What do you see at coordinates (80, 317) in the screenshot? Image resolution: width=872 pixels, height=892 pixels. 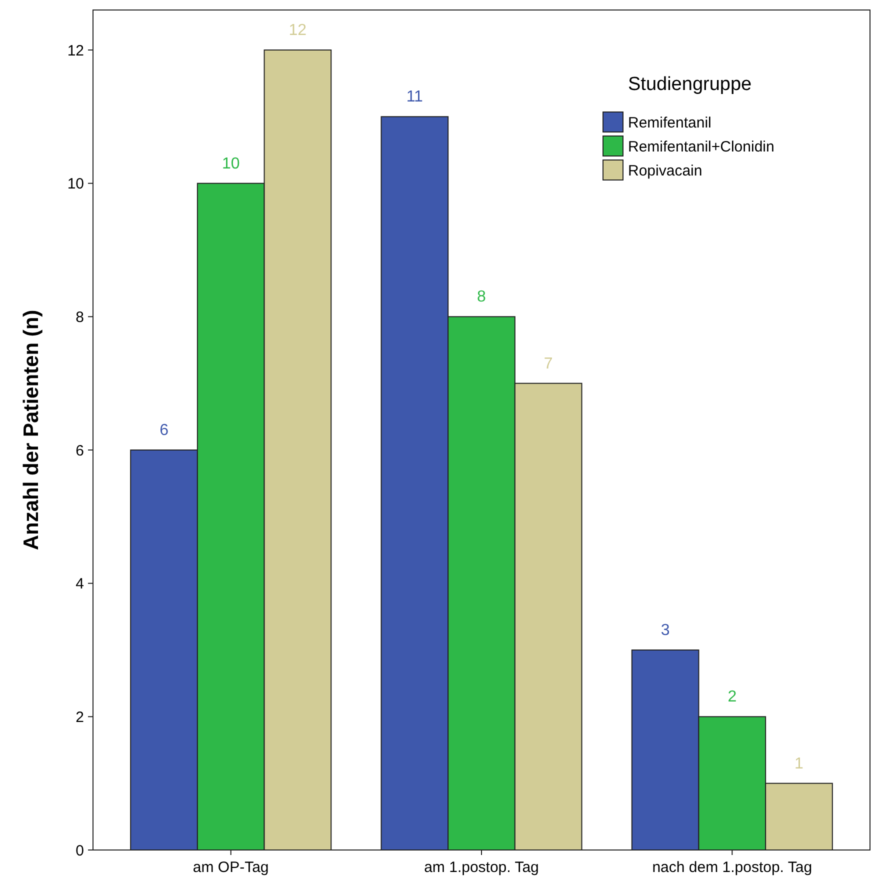 I see `y-tick-label: 8` at bounding box center [80, 317].